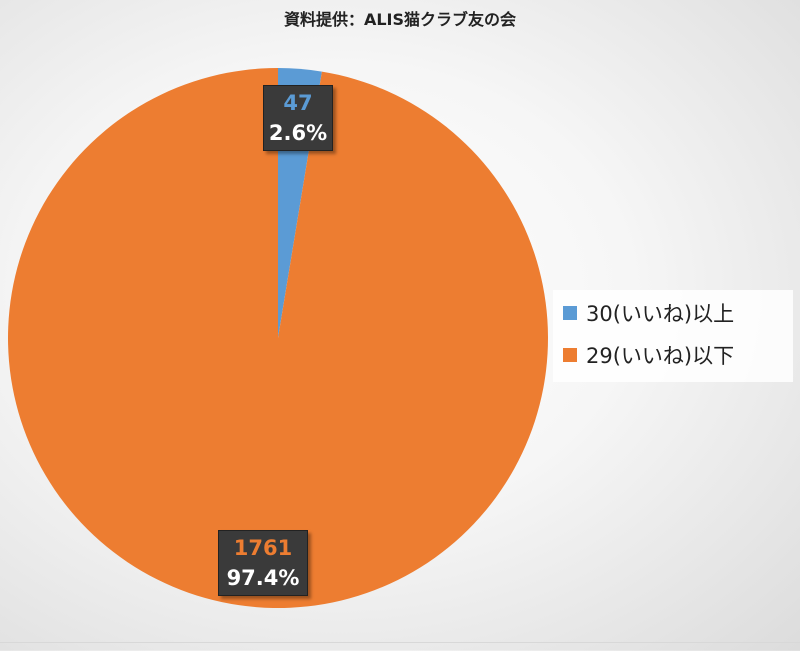 This screenshot has height=651, width=800. Describe the element at coordinates (263, 578) in the screenshot. I see `data-label-percent: 97.4%` at that location.